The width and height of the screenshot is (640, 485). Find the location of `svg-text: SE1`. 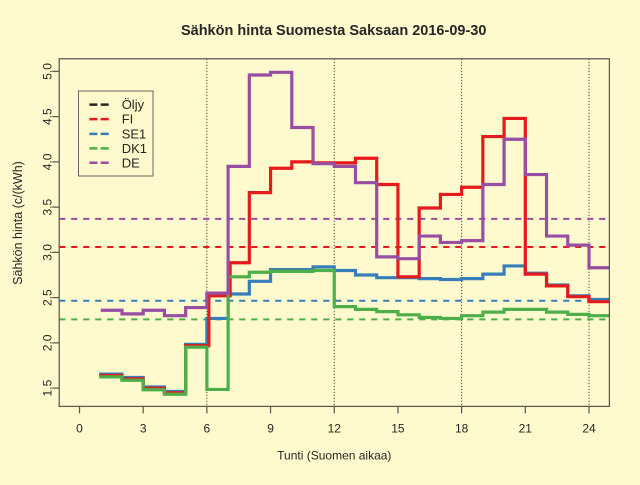

svg-text: SE1 is located at coordinates (134, 134).